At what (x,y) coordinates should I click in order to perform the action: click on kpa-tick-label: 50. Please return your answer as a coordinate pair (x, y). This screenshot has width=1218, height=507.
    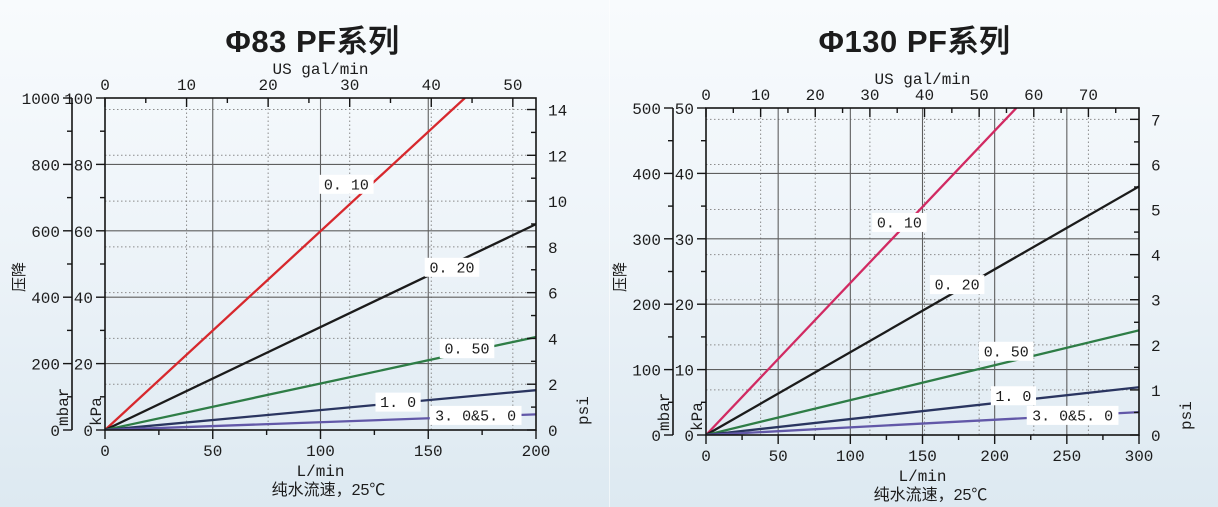
    Looking at the image, I should click on (684, 110).